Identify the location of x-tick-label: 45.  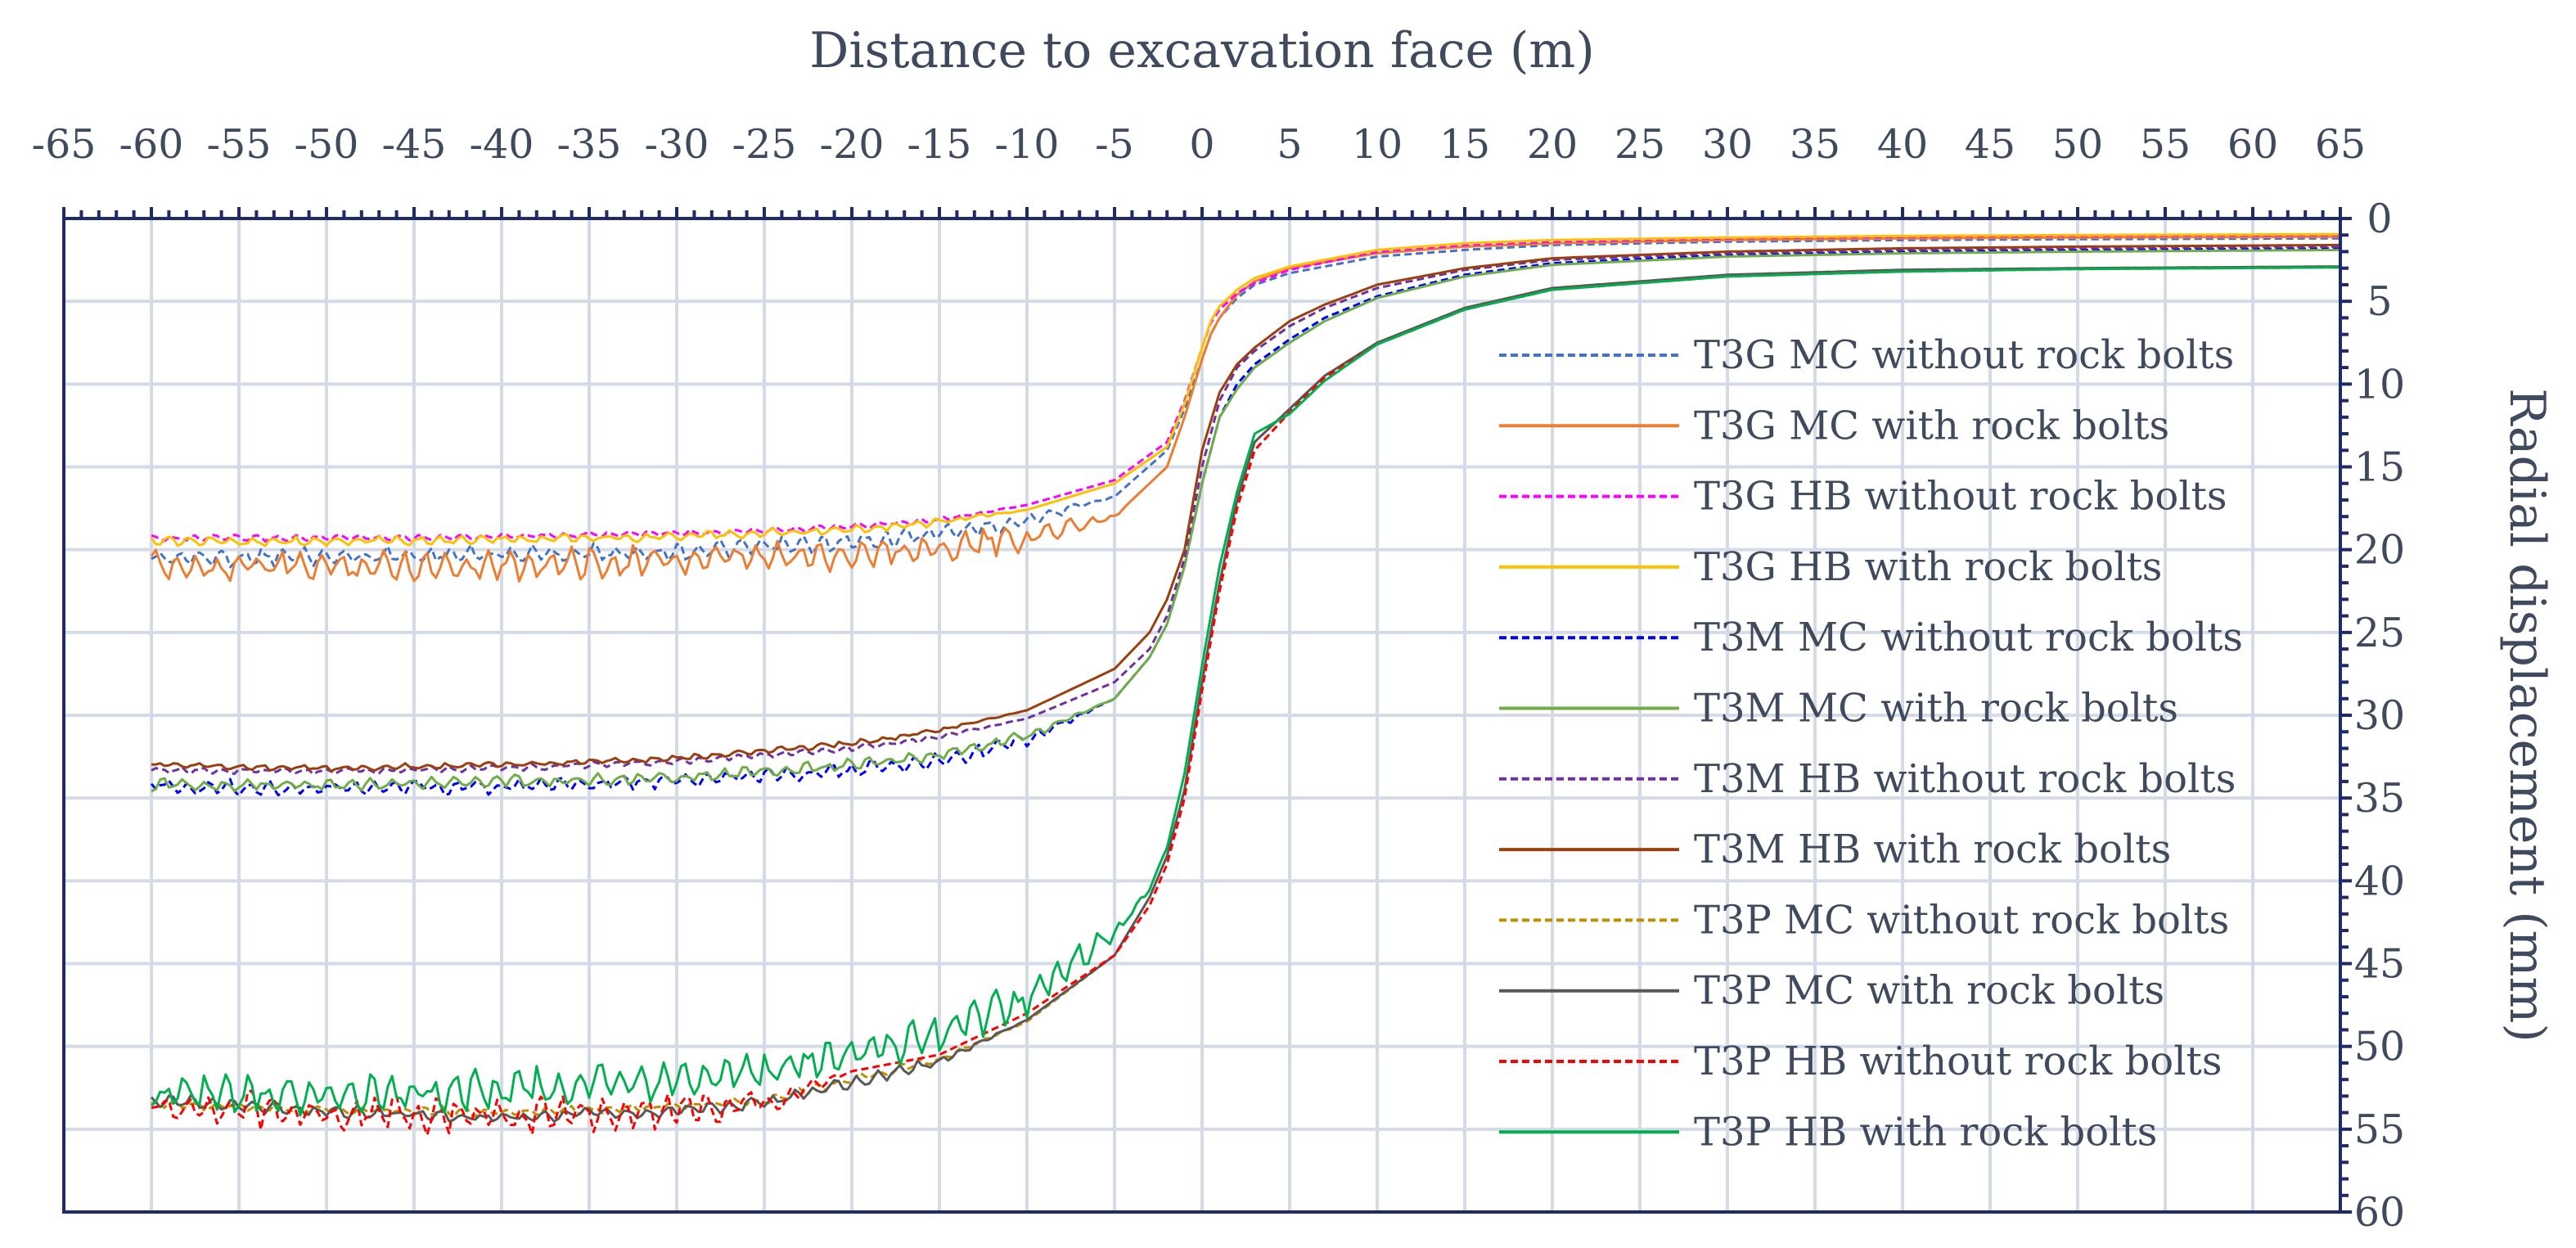
(1990, 144).